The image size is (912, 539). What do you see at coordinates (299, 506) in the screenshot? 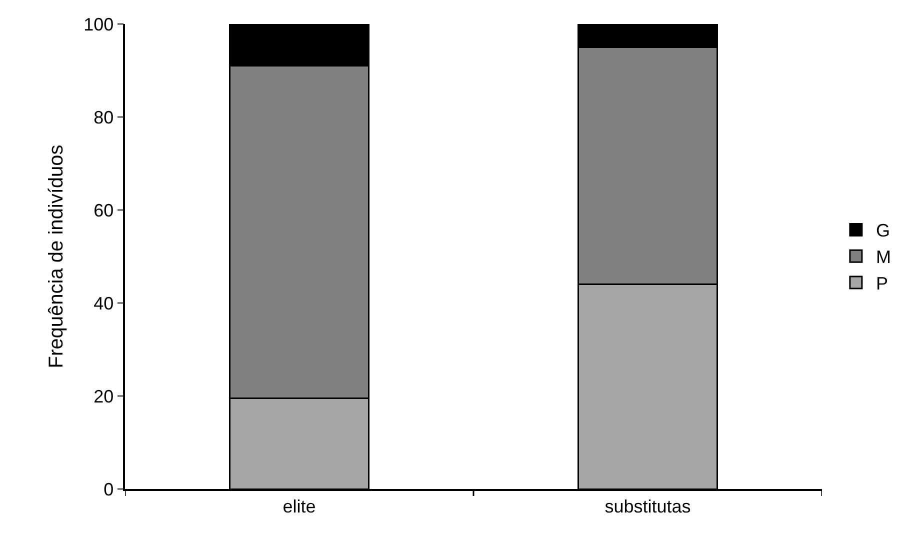
I see `x-tick-label: elite` at bounding box center [299, 506].